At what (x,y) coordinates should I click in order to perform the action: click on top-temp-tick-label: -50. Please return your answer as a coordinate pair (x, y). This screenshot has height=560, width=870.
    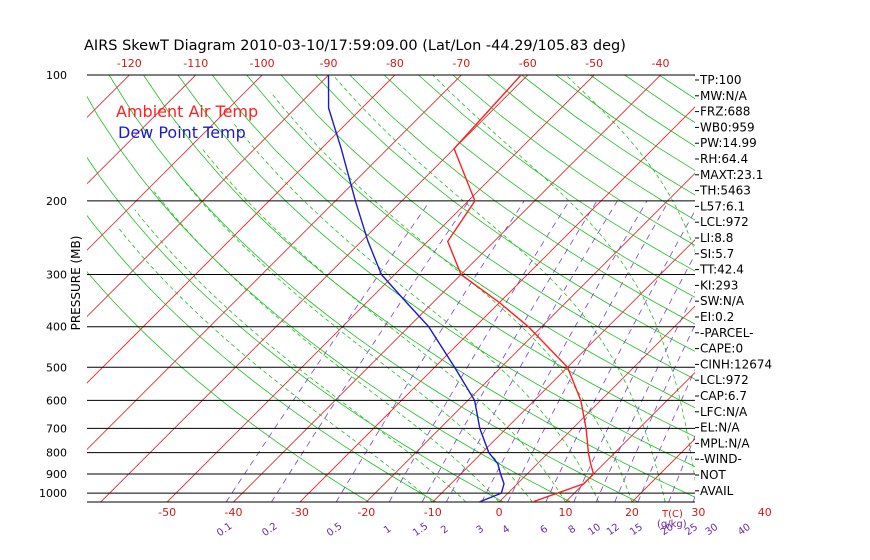
    Looking at the image, I should click on (594, 63).